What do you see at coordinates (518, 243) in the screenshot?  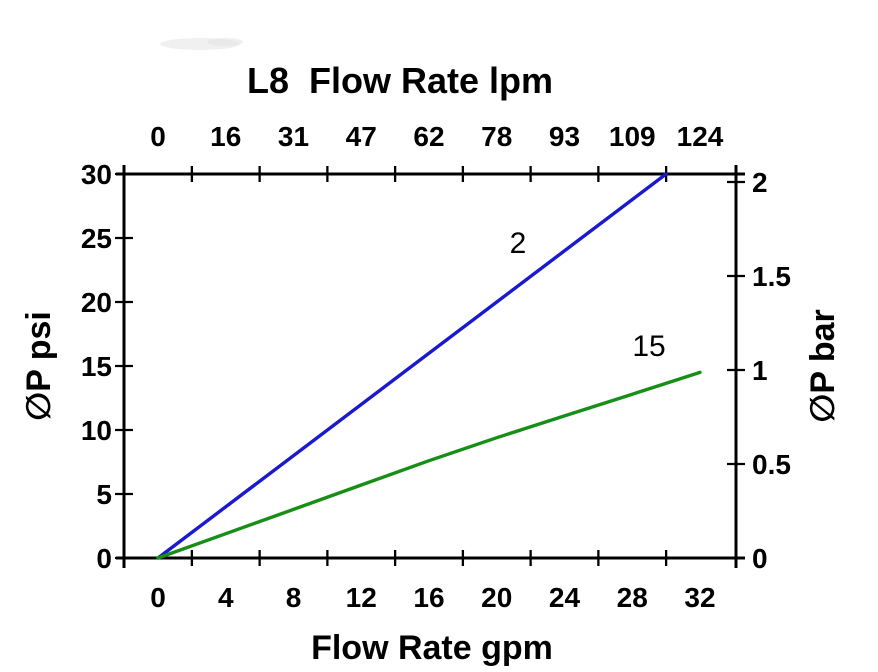 I see `curve-label-2: 2` at bounding box center [518, 243].